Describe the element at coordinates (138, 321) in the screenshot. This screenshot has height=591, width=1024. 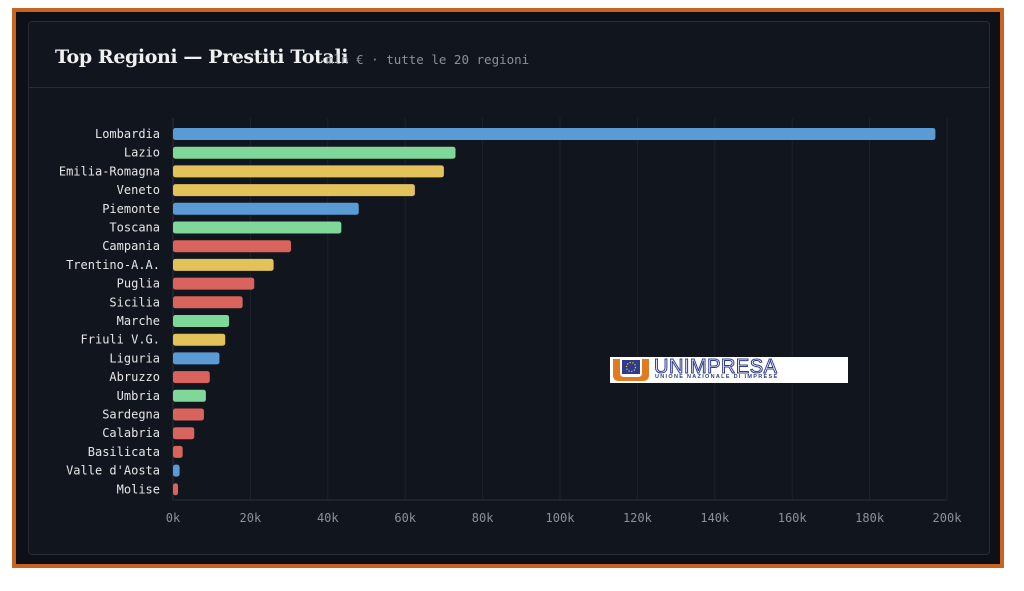
I see `category-label: Marche` at that location.